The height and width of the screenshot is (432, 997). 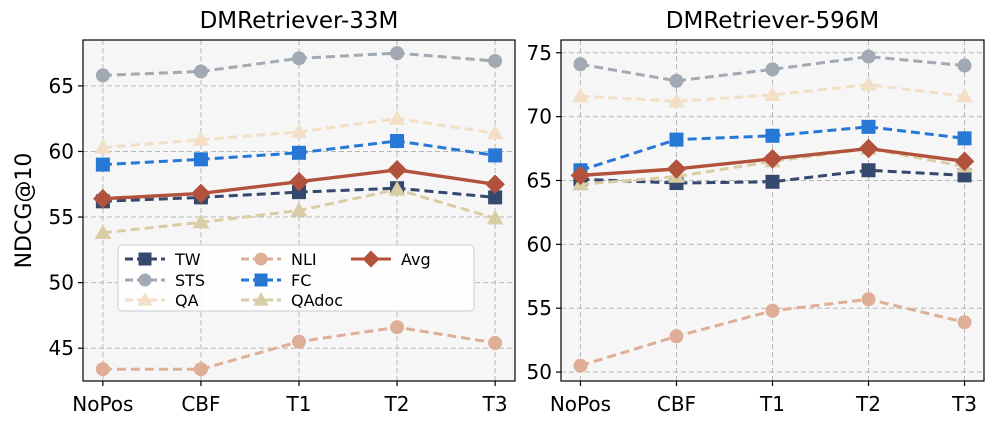 I want to click on legend-item-tw: TW, so click(x=163, y=259).